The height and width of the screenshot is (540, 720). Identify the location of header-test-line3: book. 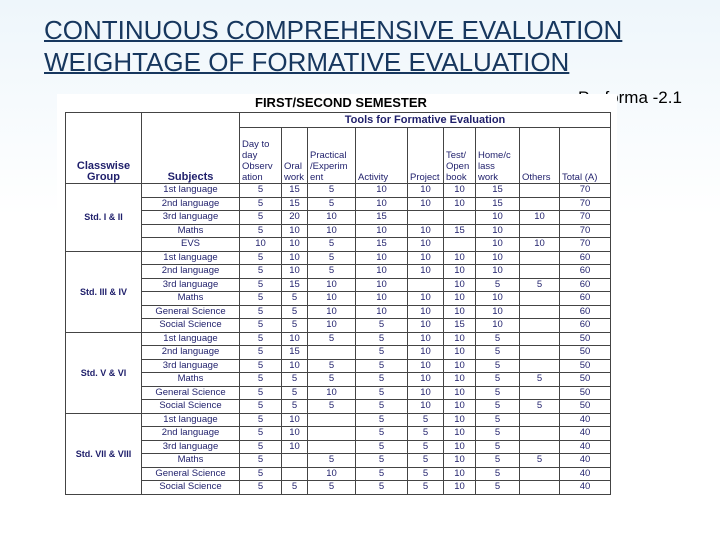
(456, 177).